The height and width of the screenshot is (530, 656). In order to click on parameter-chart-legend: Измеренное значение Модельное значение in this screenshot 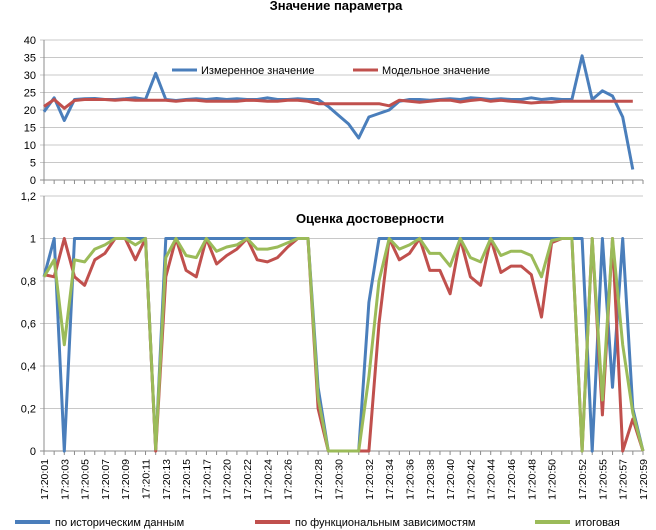, I will do `click(331, 71)`.